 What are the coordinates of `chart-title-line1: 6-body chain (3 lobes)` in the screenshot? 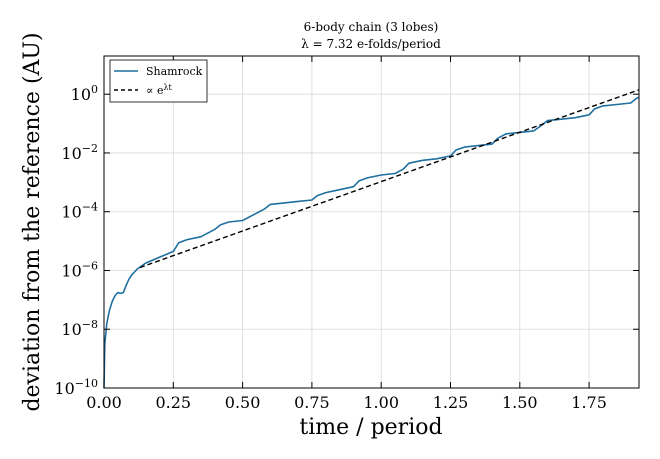 It's located at (371, 27).